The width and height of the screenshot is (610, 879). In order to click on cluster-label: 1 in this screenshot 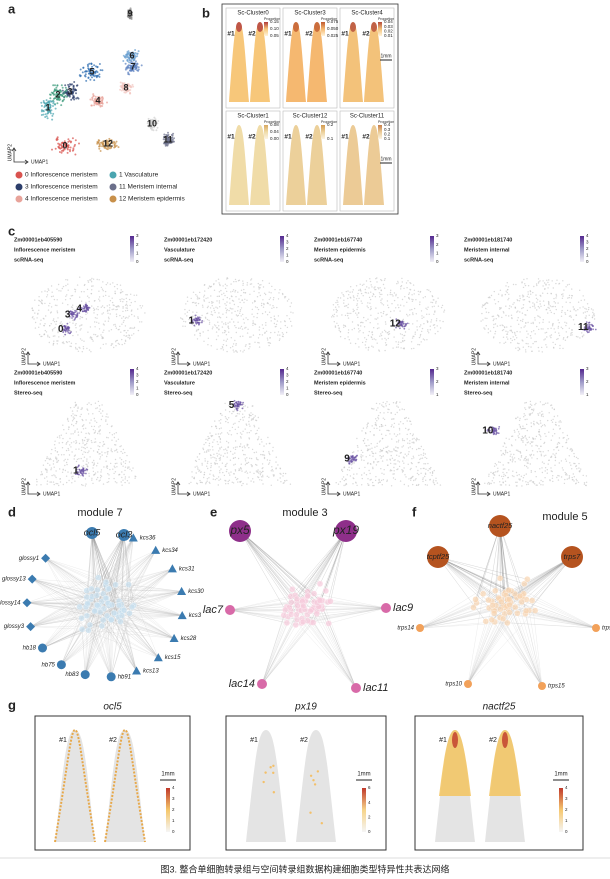, I will do `click(47, 107)`.